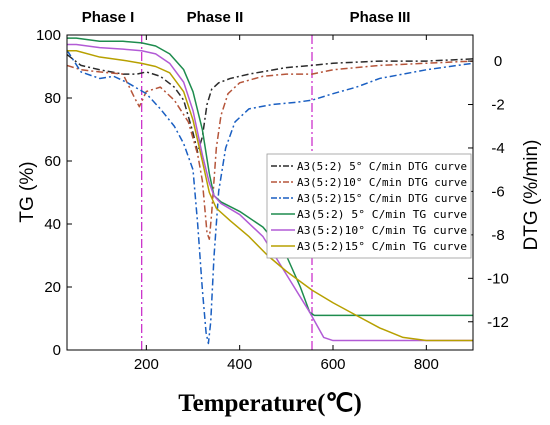 This screenshot has width=550, height=425. What do you see at coordinates (52, 98) in the screenshot?
I see `y-left-tick-label: 80` at bounding box center [52, 98].